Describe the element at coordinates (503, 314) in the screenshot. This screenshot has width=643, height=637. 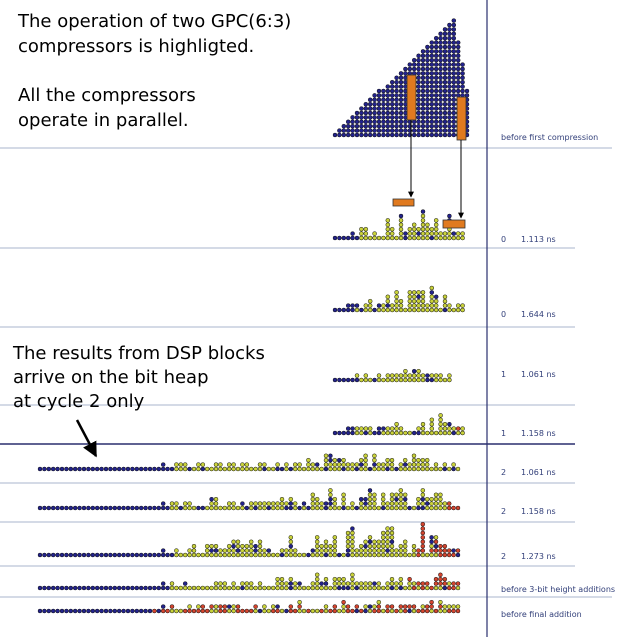
I see `cycle-label: 0` at that location.